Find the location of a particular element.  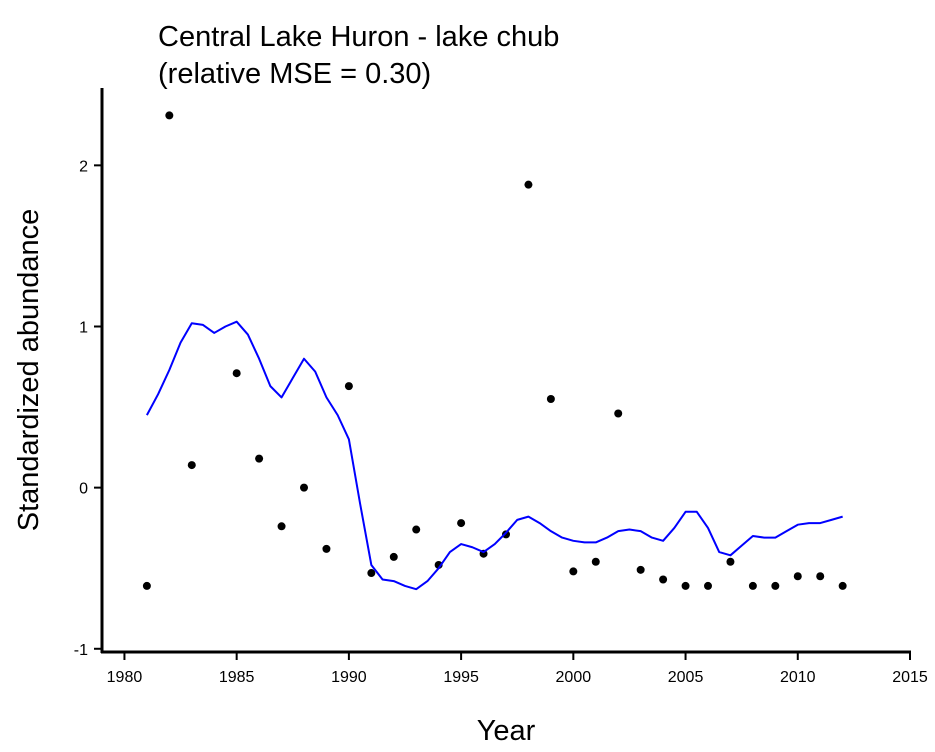

chart-title: Central Lake Huron - lake chub is located at coordinates (358, 37).